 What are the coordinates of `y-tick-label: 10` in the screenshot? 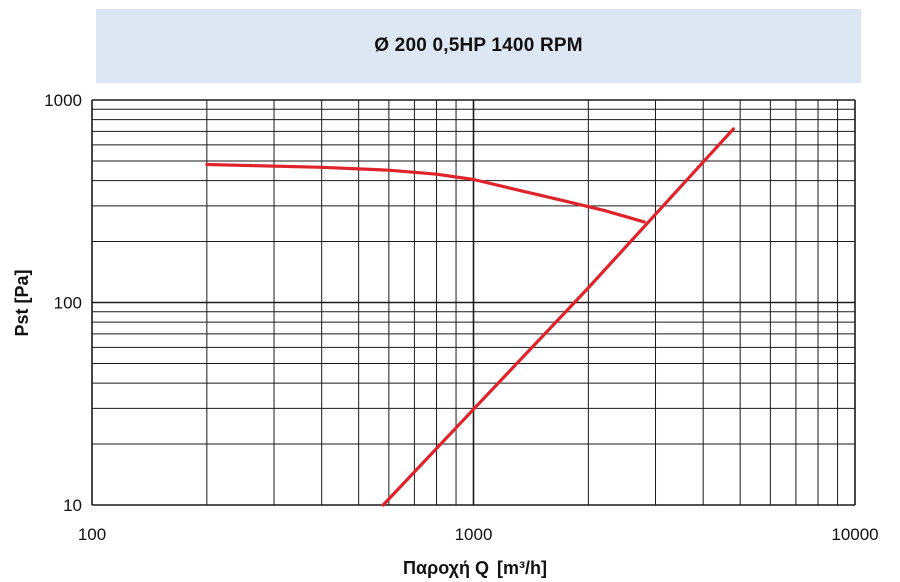 It's located at (72, 505).